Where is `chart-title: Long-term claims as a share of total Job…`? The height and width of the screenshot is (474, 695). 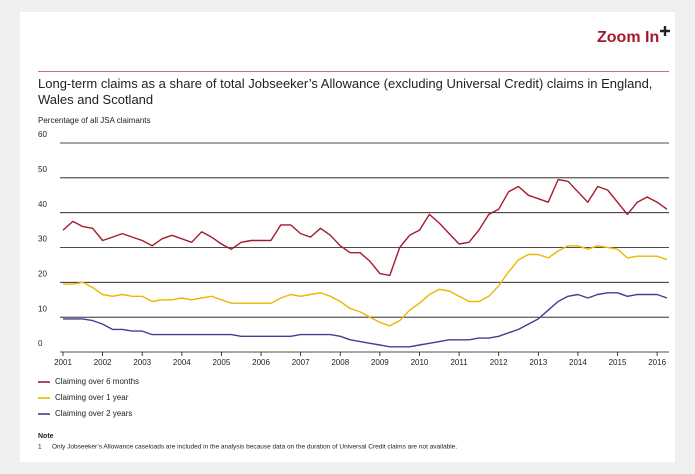
chart-title: Long-term claims as a share of total Job… is located at coordinates (345, 91).